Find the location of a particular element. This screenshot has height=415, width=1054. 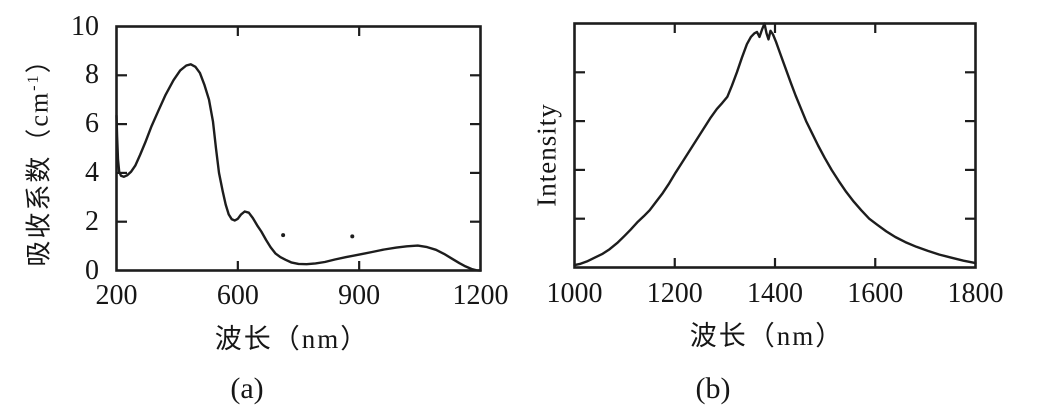

x-tick-labels-a: 200 600 900 1200 is located at coordinates (302, 298).